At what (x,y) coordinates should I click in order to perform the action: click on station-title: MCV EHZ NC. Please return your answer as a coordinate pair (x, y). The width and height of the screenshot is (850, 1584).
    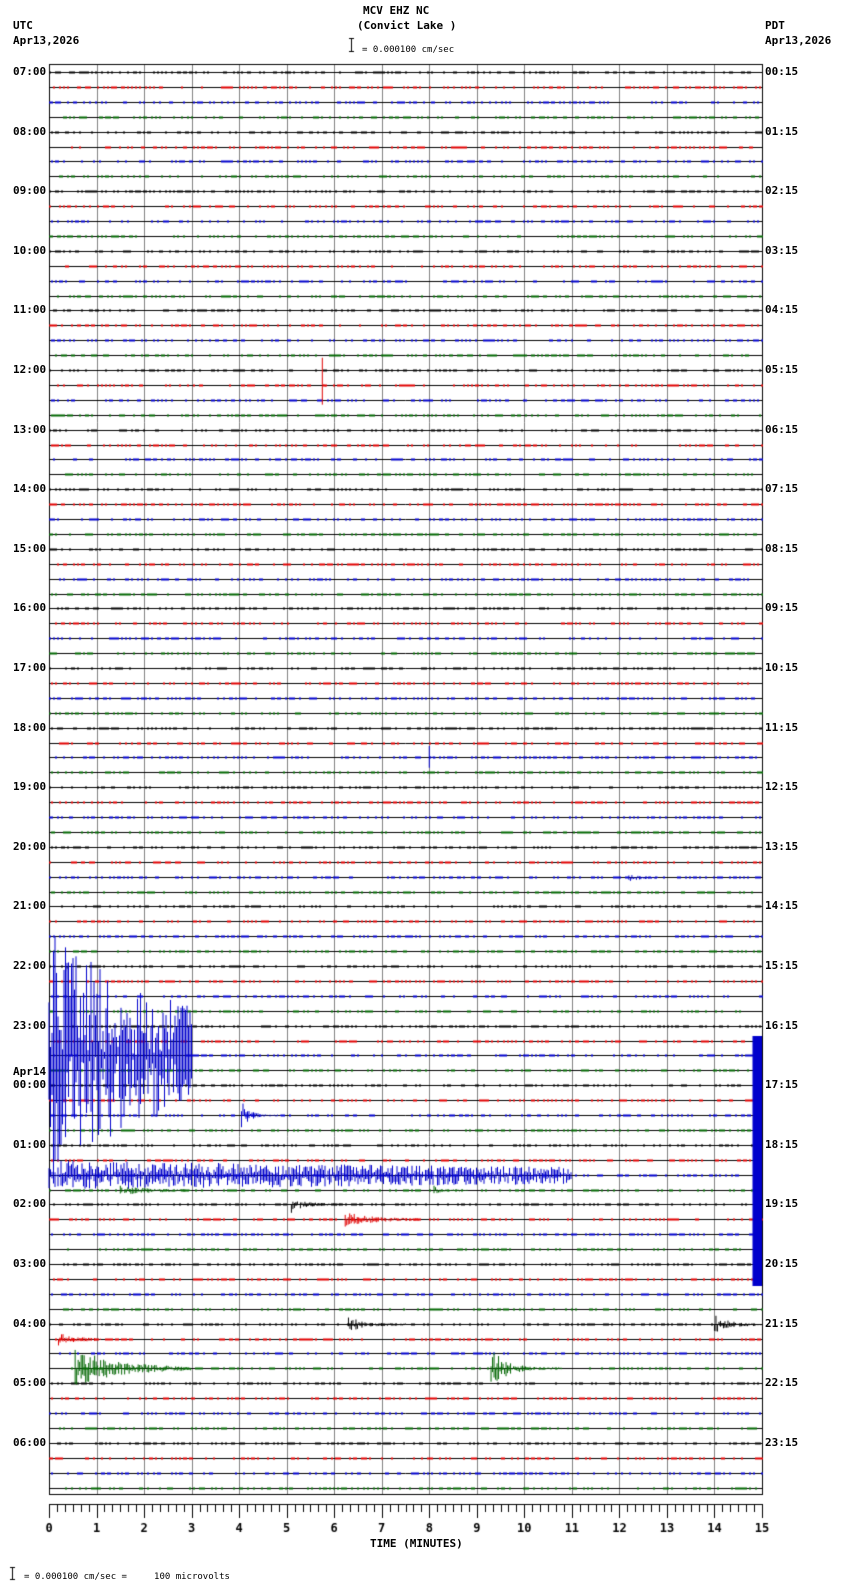
    Looking at the image, I should click on (396, 10).